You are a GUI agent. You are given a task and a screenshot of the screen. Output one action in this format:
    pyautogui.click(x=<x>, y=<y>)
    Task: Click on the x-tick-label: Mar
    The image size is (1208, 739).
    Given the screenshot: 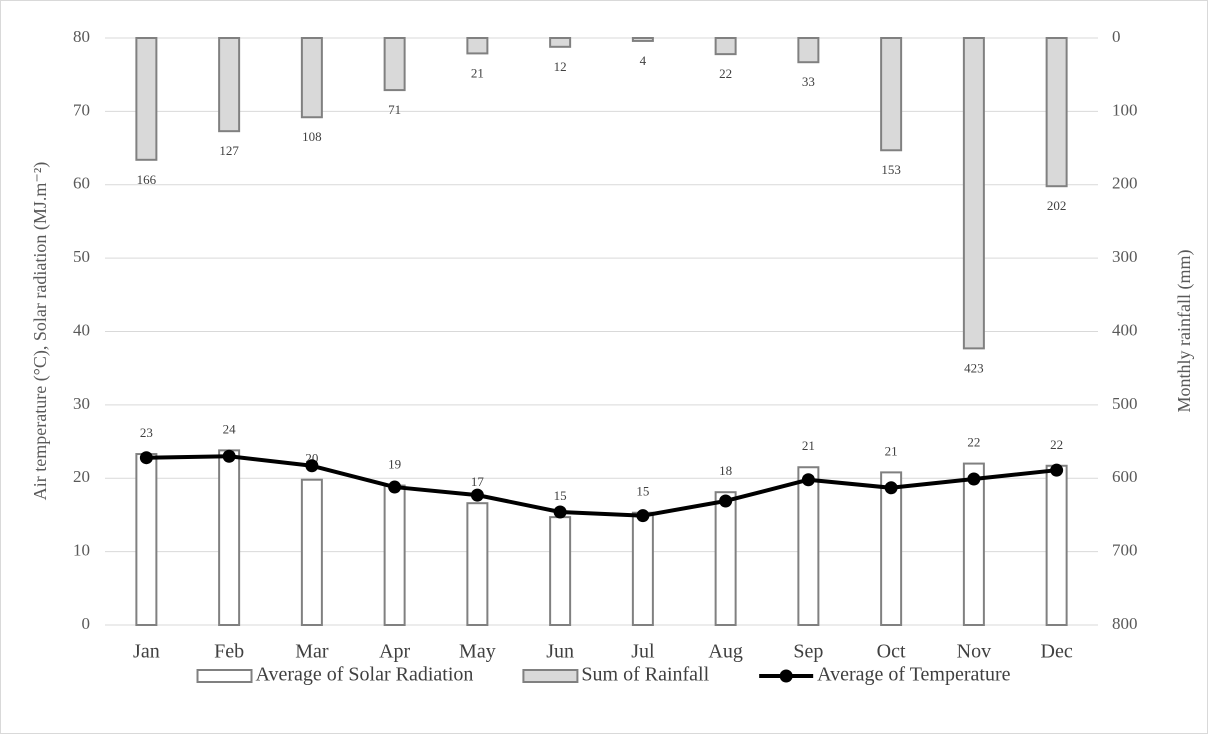 What is the action you would take?
    pyautogui.click(x=312, y=652)
    